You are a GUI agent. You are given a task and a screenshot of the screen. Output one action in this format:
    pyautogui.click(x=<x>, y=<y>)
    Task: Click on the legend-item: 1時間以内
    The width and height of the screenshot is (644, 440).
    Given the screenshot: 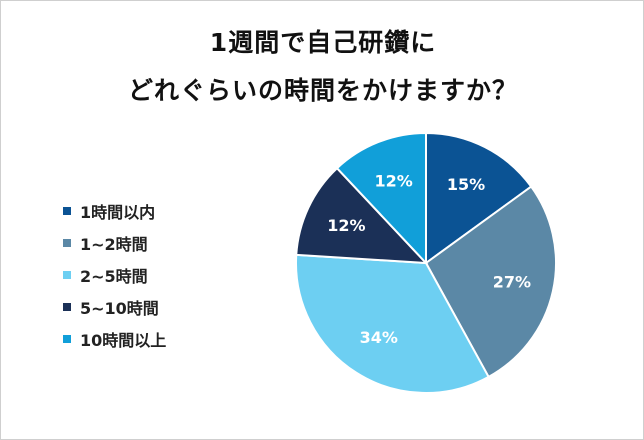 What is the action you would take?
    pyautogui.click(x=114, y=211)
    